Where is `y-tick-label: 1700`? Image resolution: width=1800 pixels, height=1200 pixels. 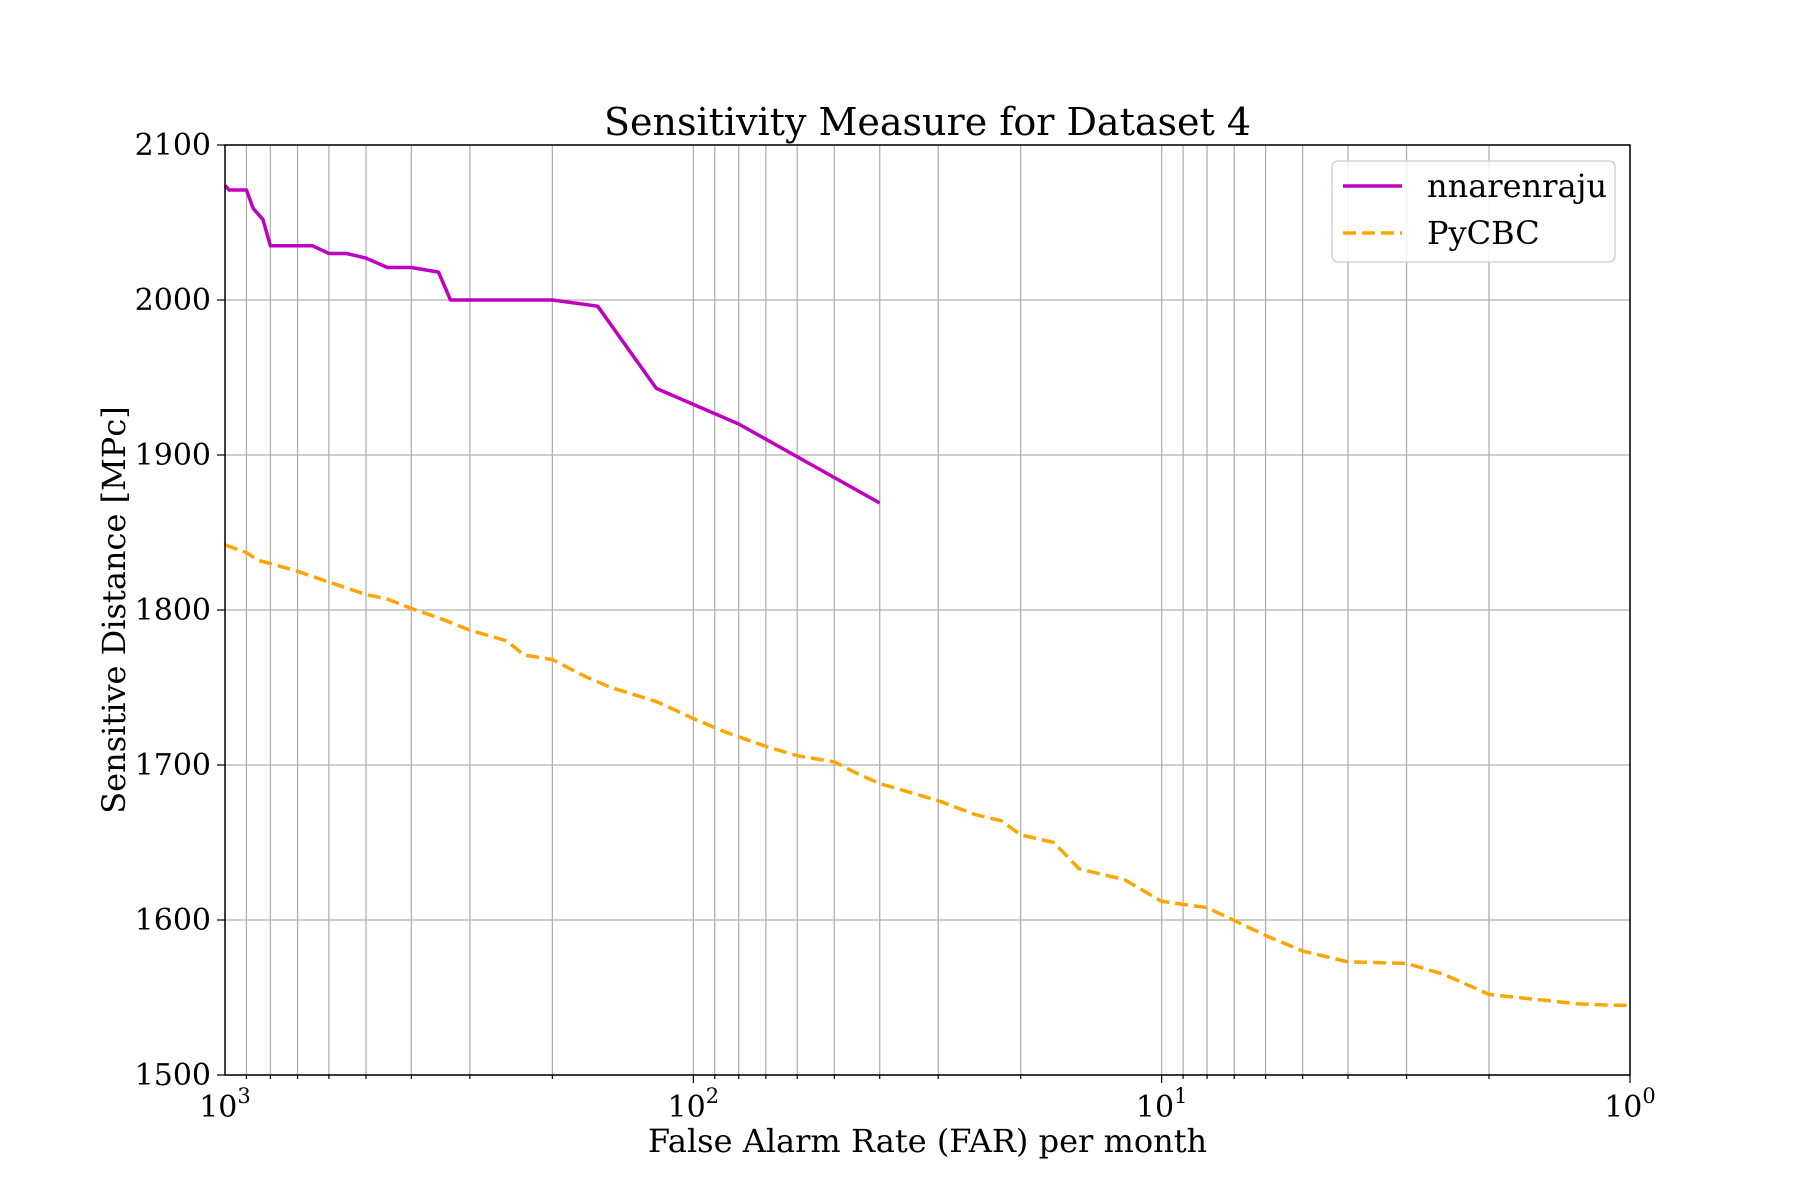
y-tick-label: 1700 is located at coordinates (173, 765).